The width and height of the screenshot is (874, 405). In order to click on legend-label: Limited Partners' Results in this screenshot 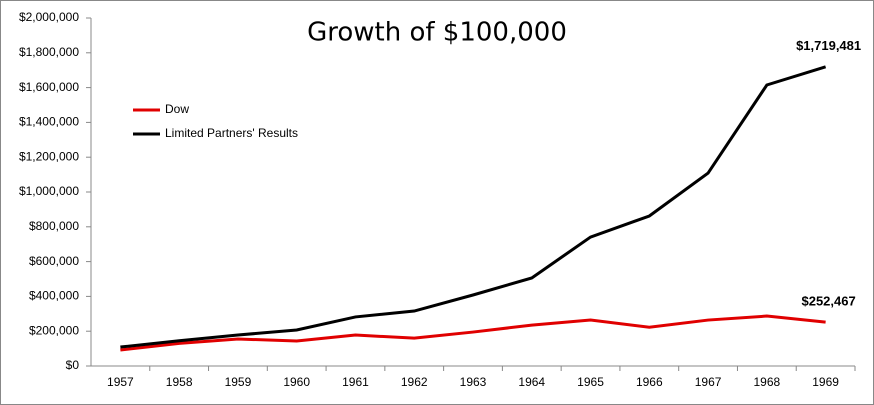, I will do `click(231, 133)`.